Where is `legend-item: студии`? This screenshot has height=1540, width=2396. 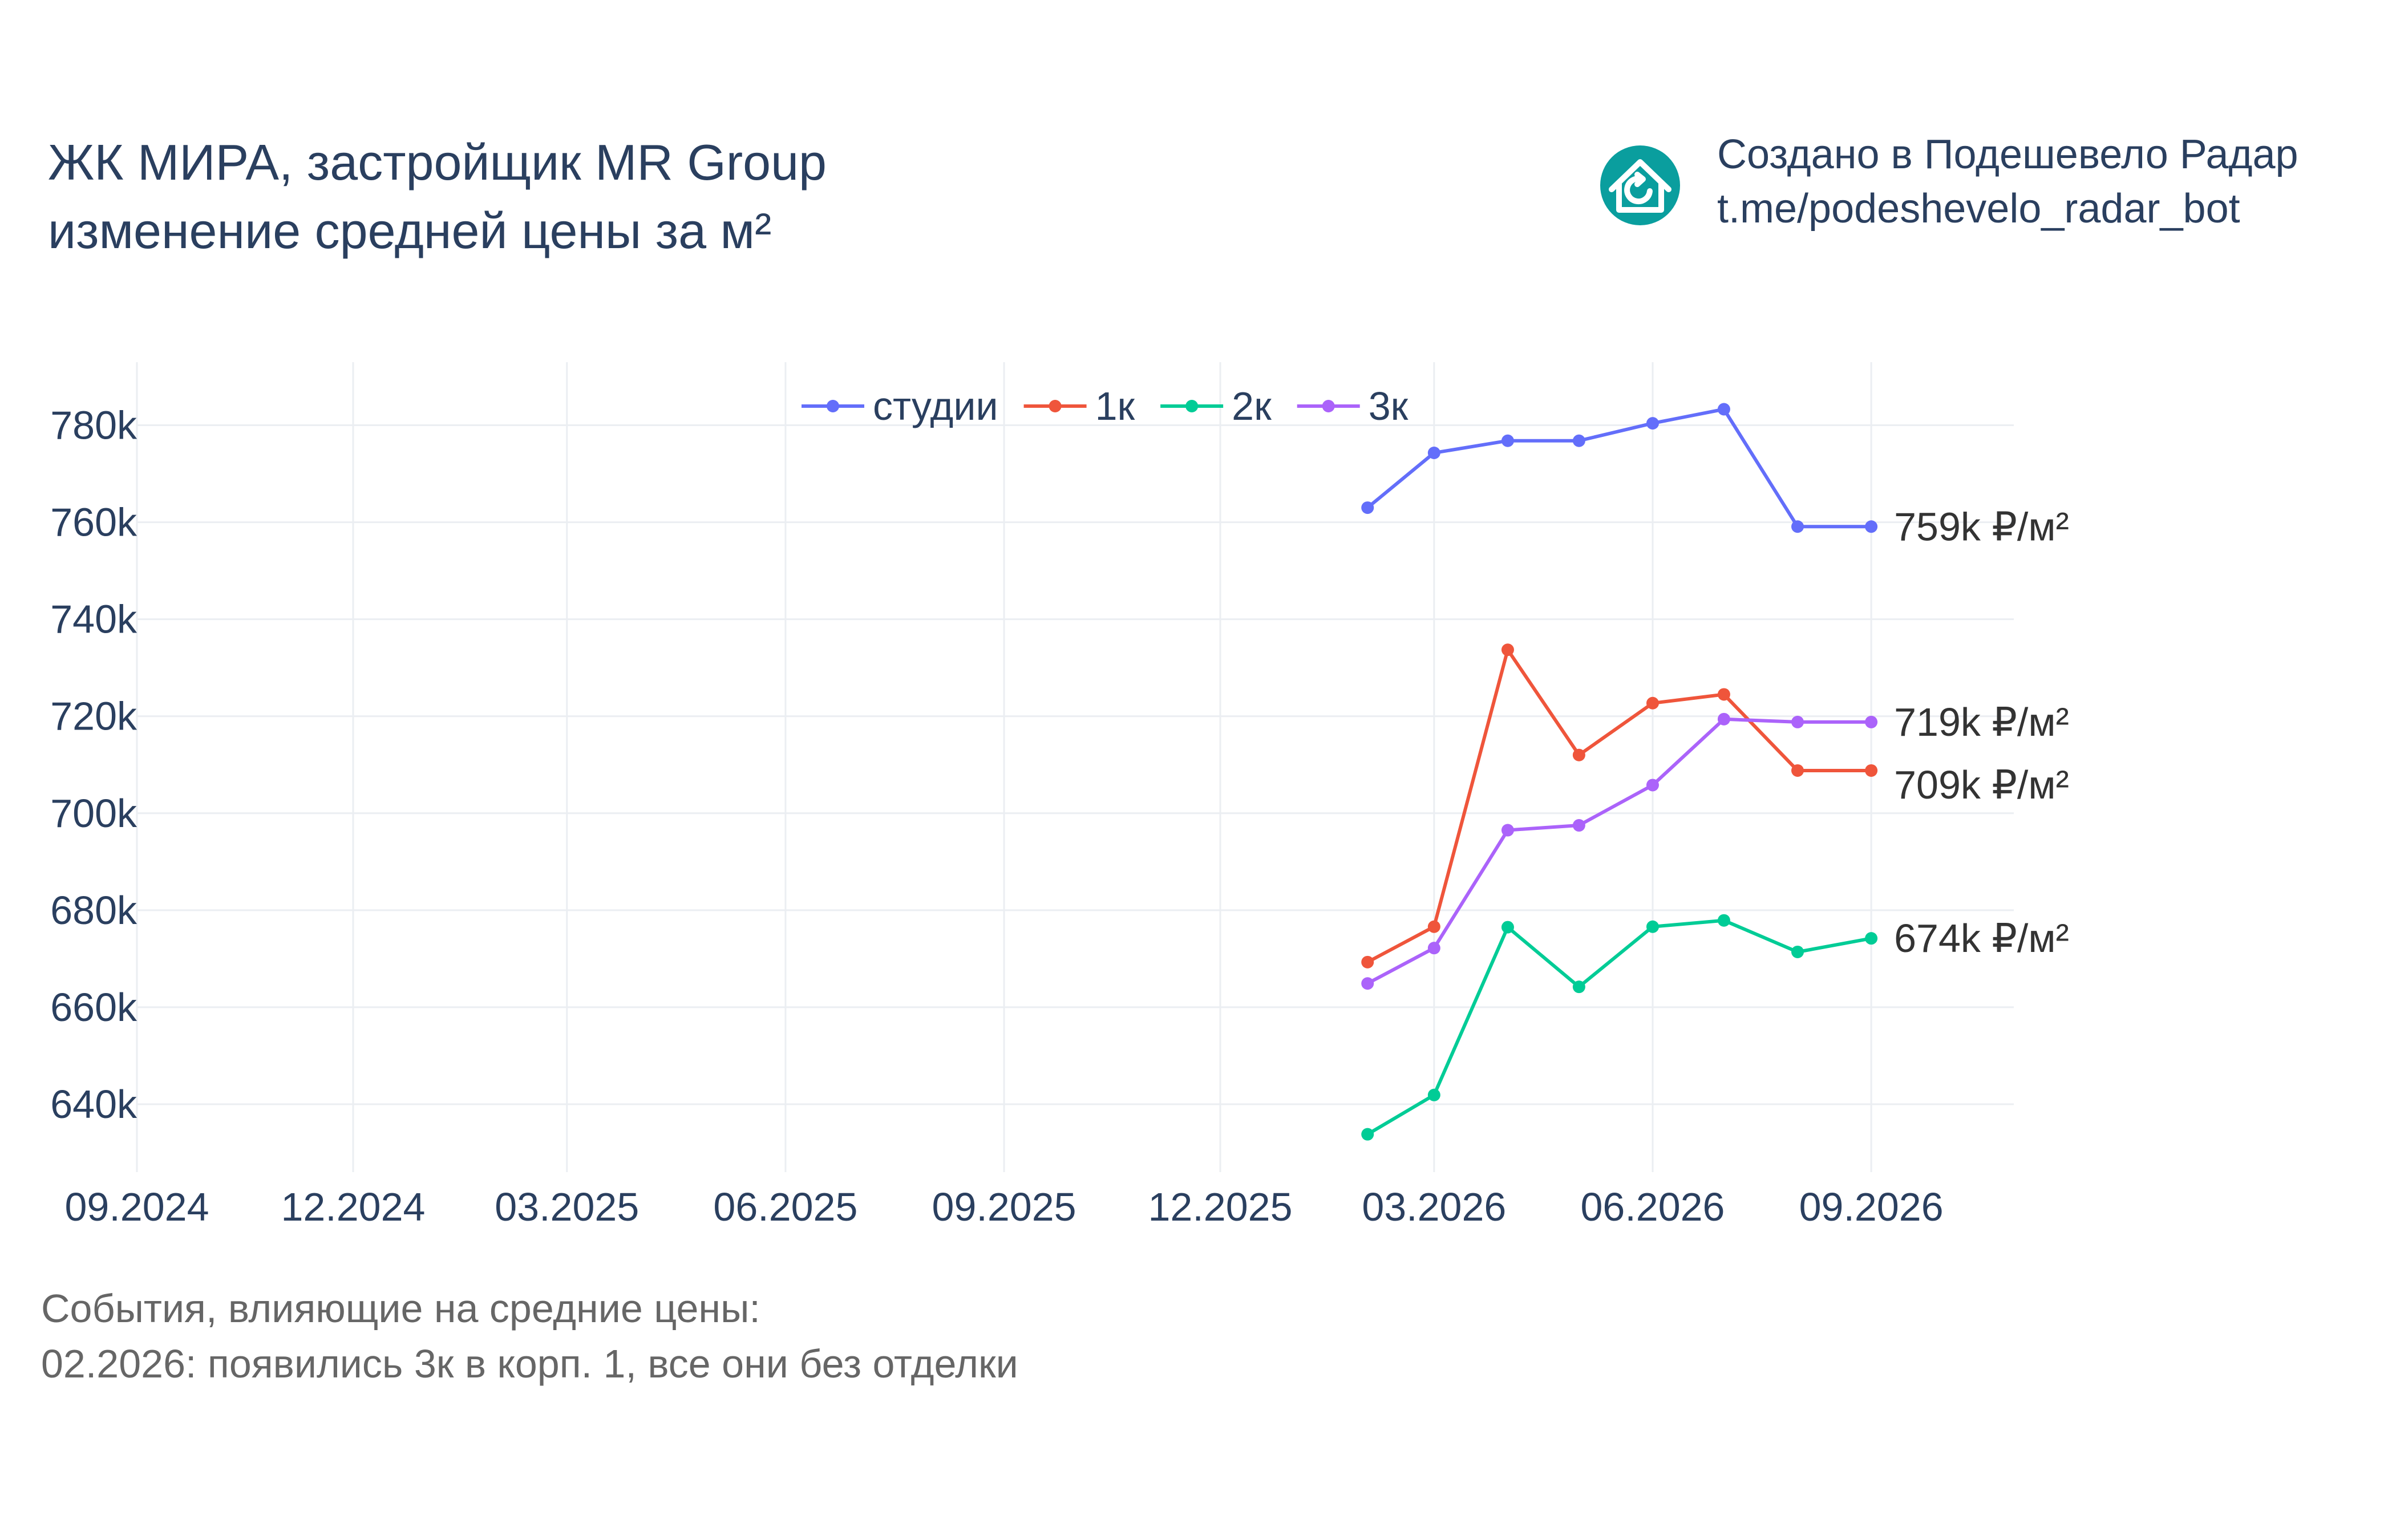 legend-item: студии is located at coordinates (900, 406).